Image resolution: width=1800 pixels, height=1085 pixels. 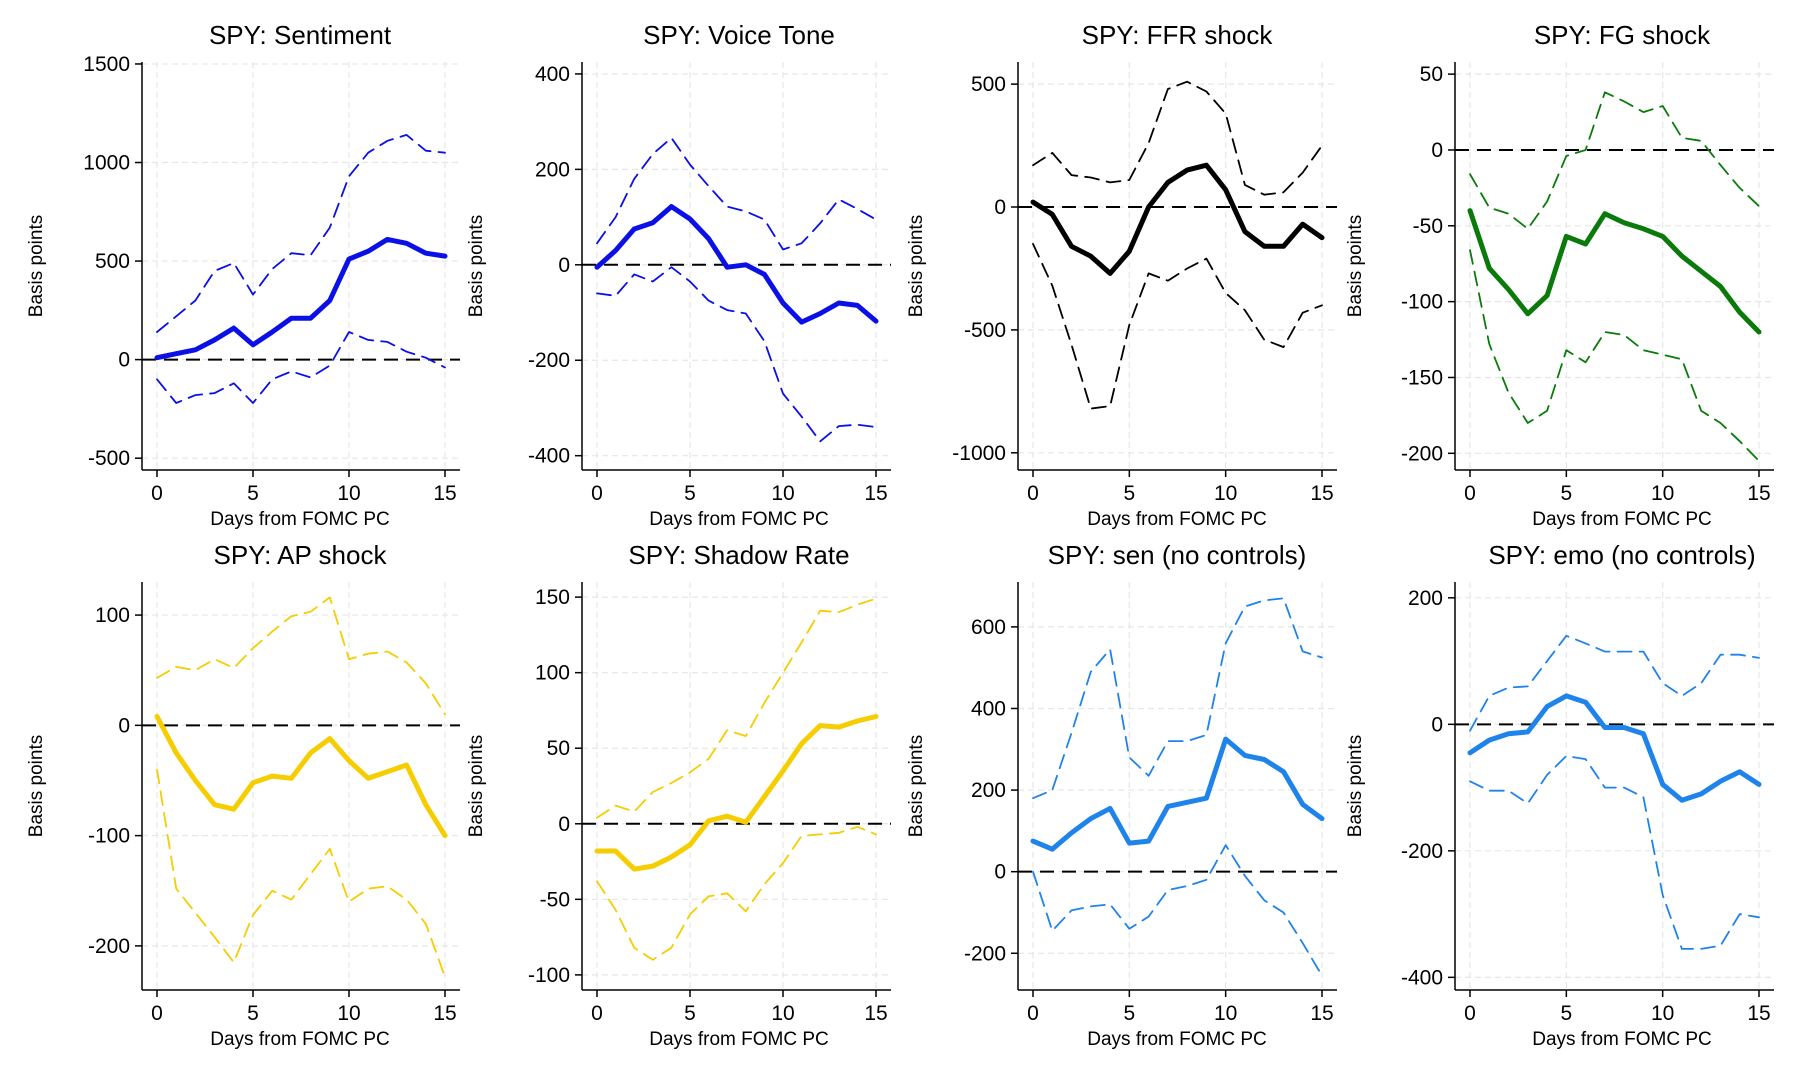 What do you see at coordinates (1178, 35) in the screenshot?
I see `chart-title: SPY: FFR shock` at bounding box center [1178, 35].